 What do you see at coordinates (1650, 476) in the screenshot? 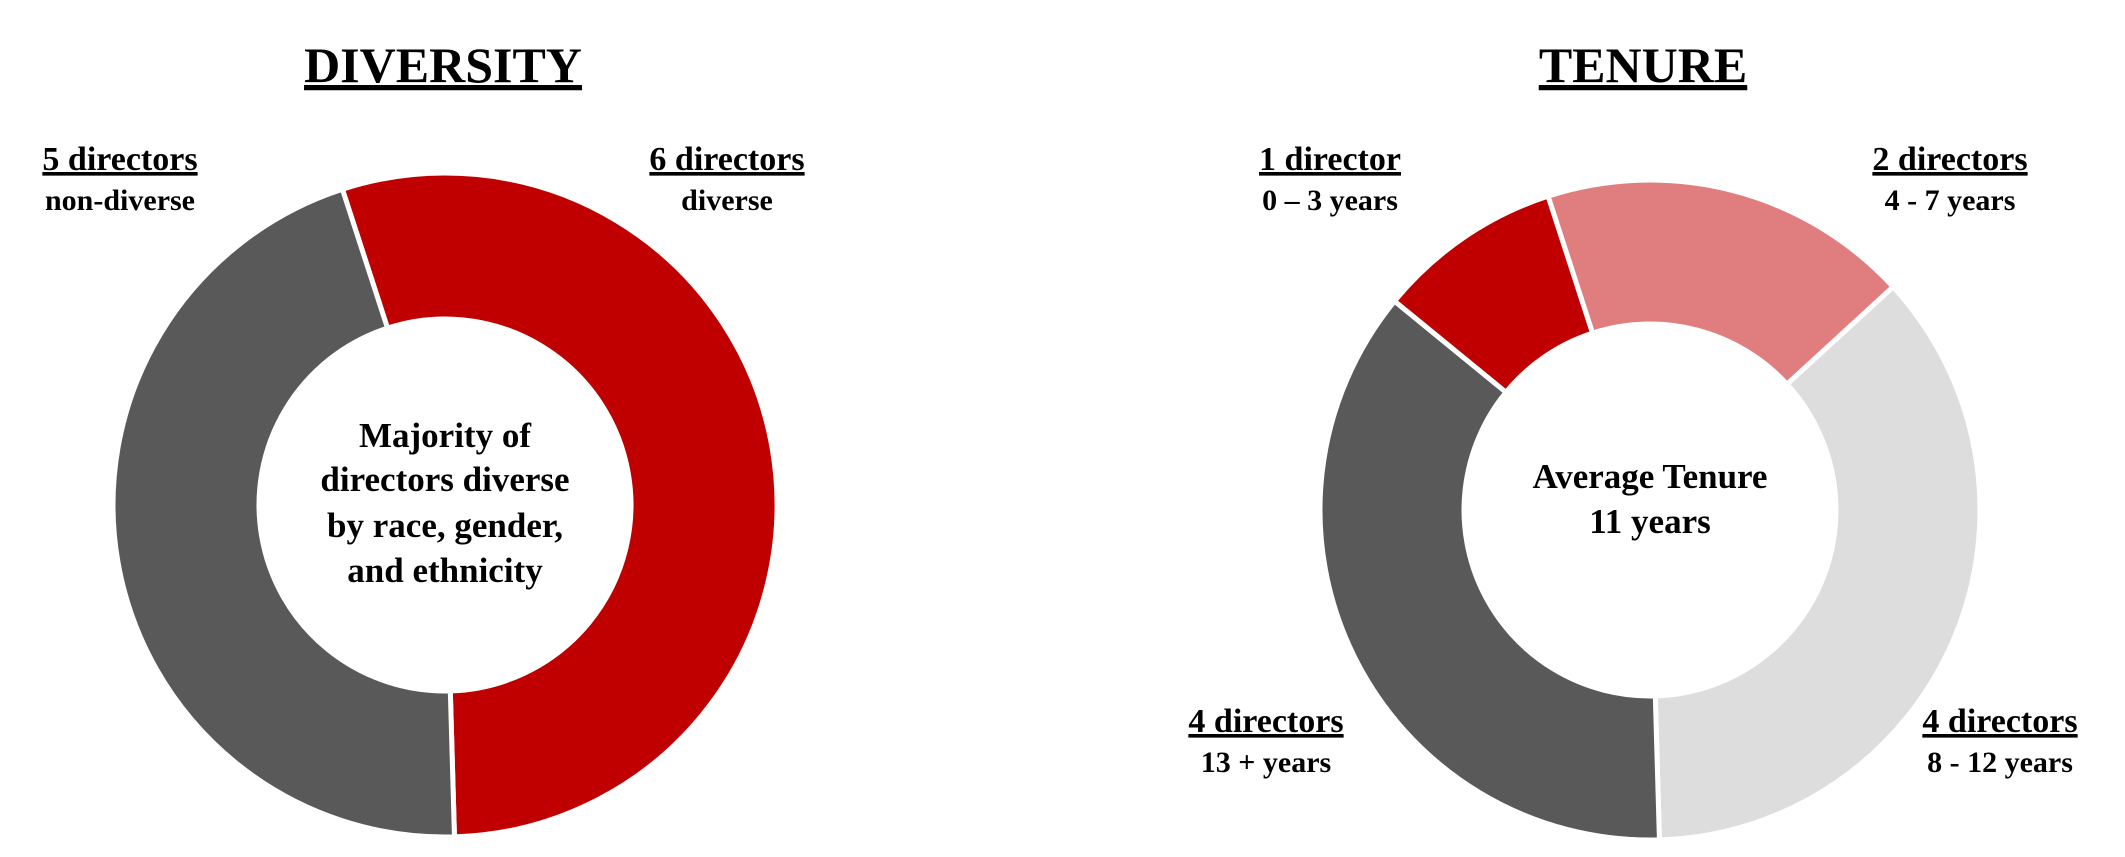
I see `chart1-center-text-0: Average Tenure` at bounding box center [1650, 476].